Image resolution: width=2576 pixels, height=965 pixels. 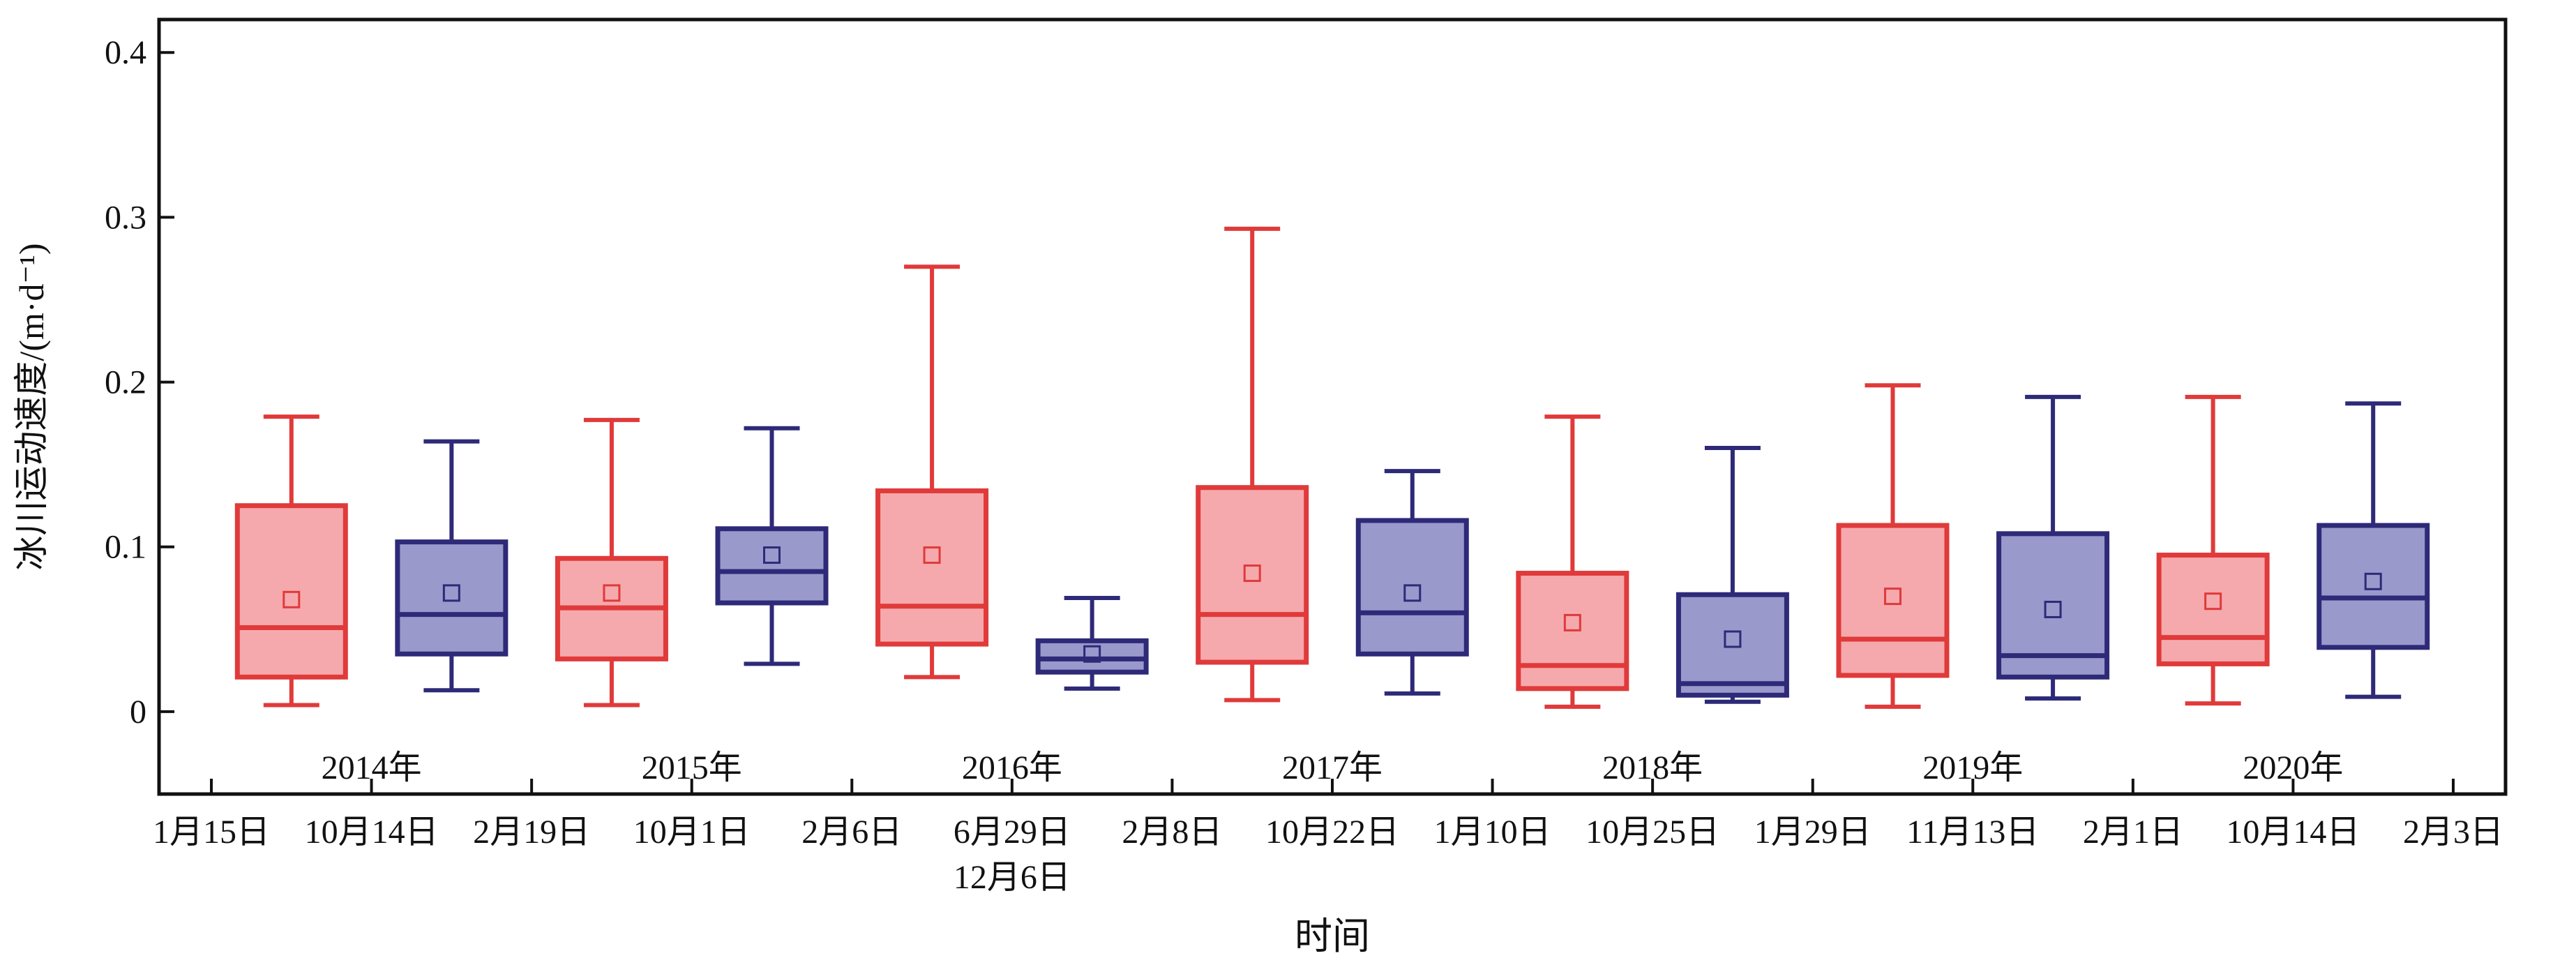 What do you see at coordinates (1652, 767) in the screenshot?
I see `year-label: 2018年` at bounding box center [1652, 767].